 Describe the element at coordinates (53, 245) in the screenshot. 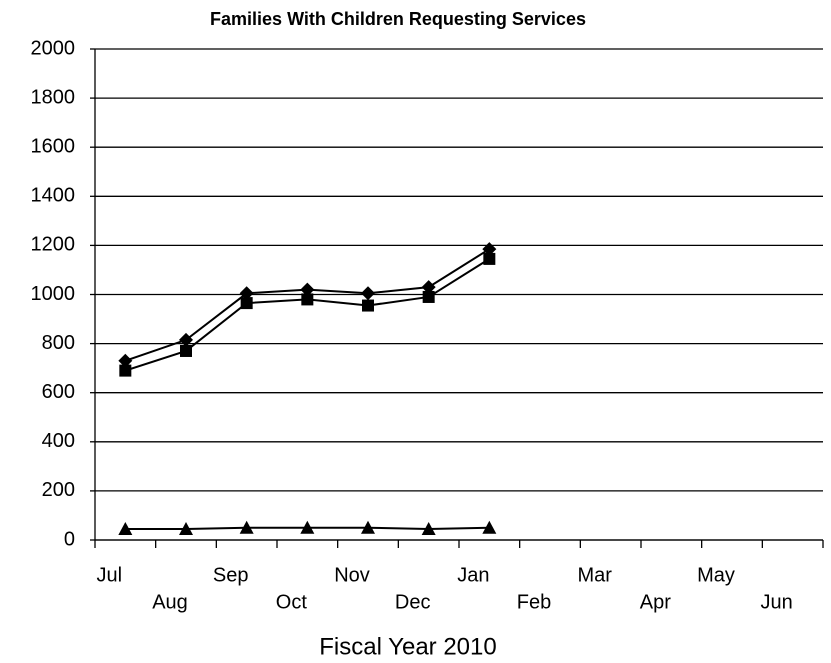

I see `y-tick-label: 1200` at that location.